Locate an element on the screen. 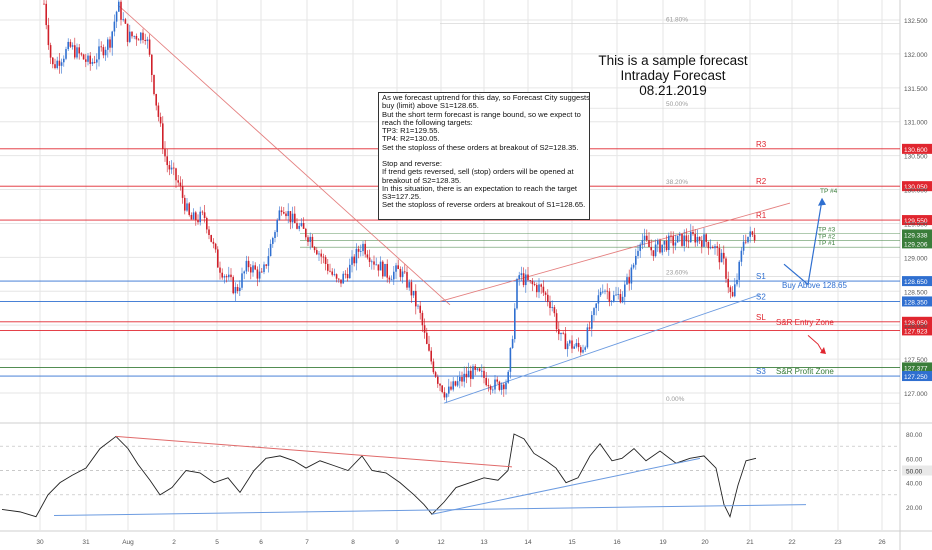 This screenshot has width=932, height=550. chart-title: This is a sample forecast is located at coordinates (673, 60).